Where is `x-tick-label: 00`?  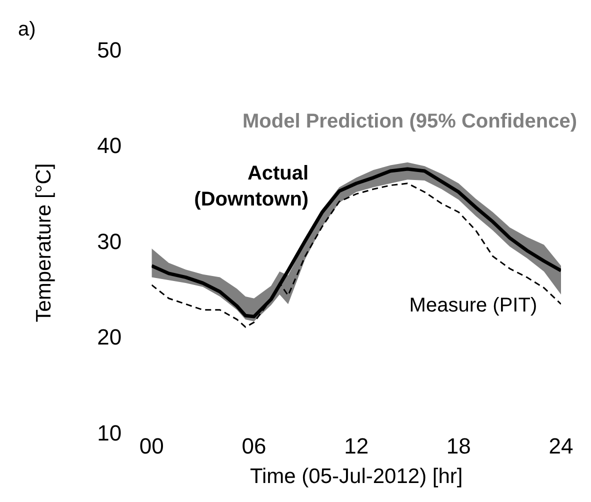
x-tick-label: 00 is located at coordinates (151, 446).